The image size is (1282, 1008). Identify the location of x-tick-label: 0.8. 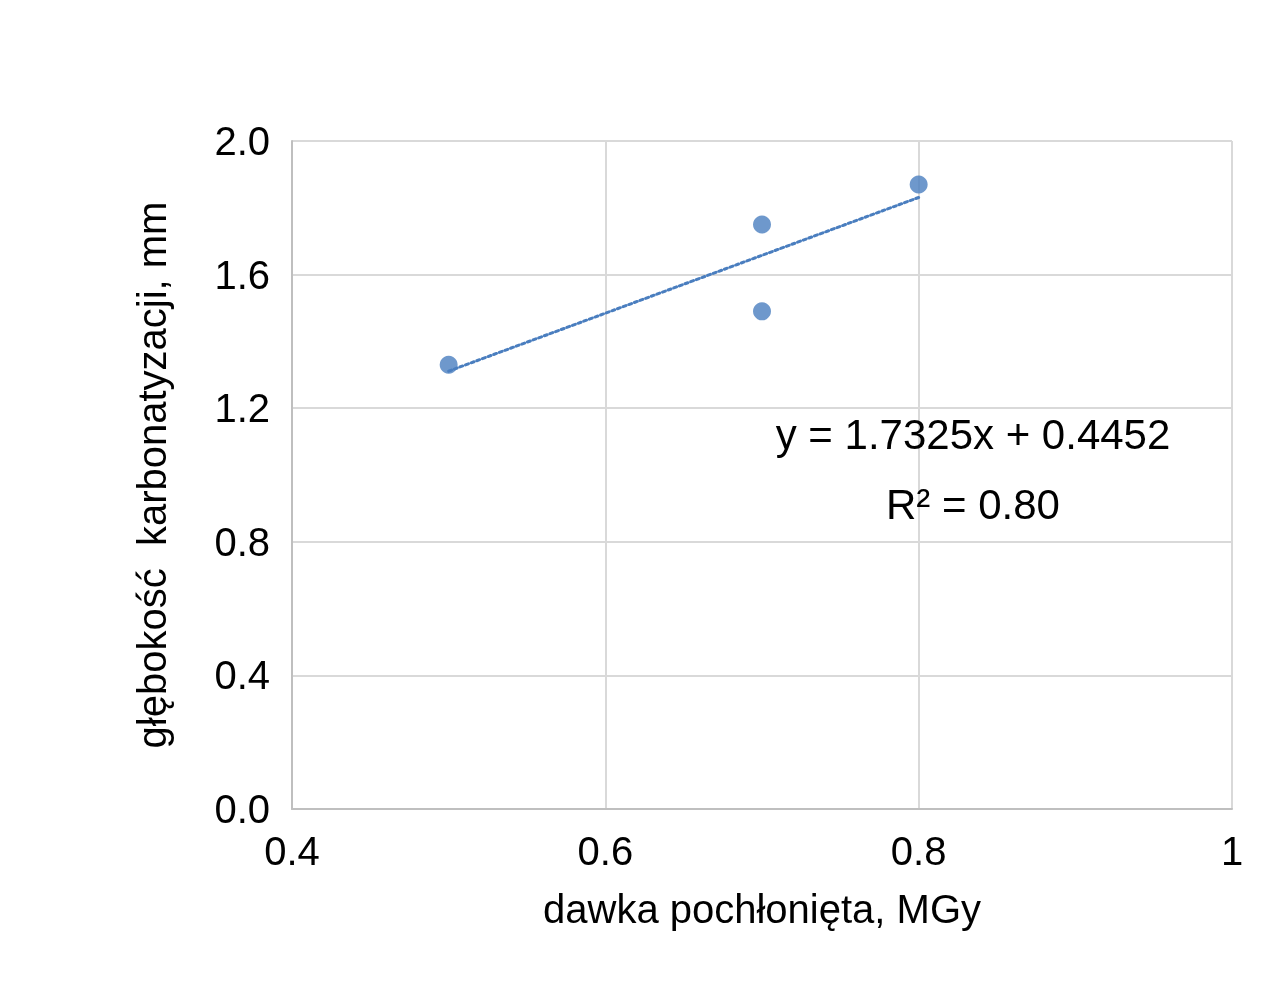
(918, 851).